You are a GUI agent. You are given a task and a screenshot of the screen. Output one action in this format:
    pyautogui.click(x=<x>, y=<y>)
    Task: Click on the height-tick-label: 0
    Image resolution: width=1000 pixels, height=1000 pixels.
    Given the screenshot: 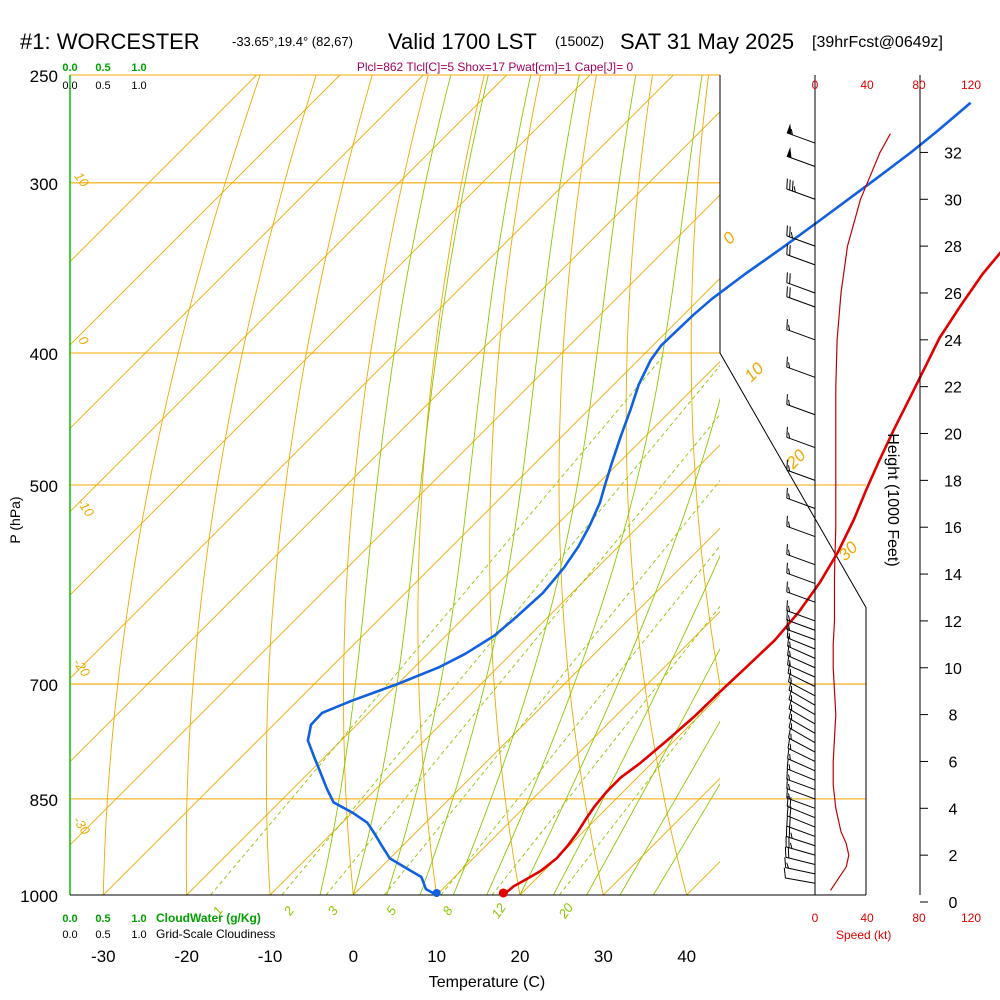 What is the action you would take?
    pyautogui.click(x=953, y=903)
    